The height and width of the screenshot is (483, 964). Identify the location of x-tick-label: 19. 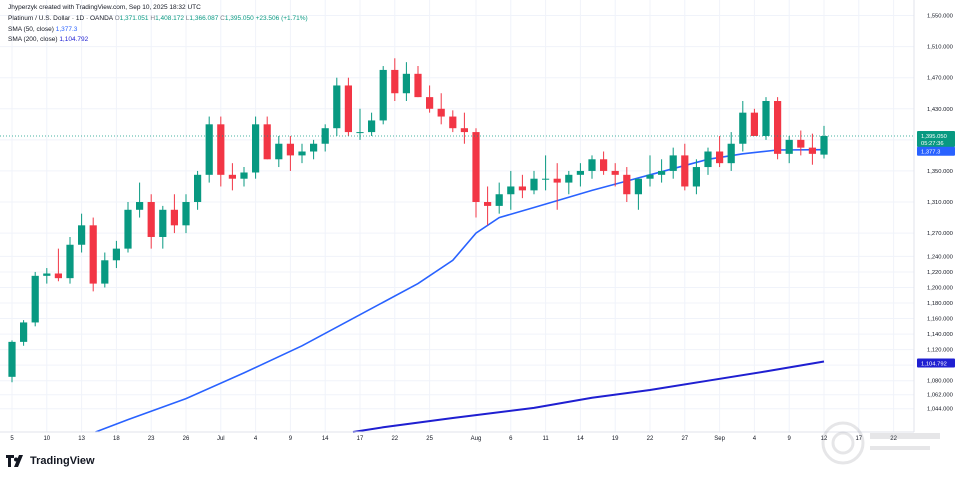
(615, 439).